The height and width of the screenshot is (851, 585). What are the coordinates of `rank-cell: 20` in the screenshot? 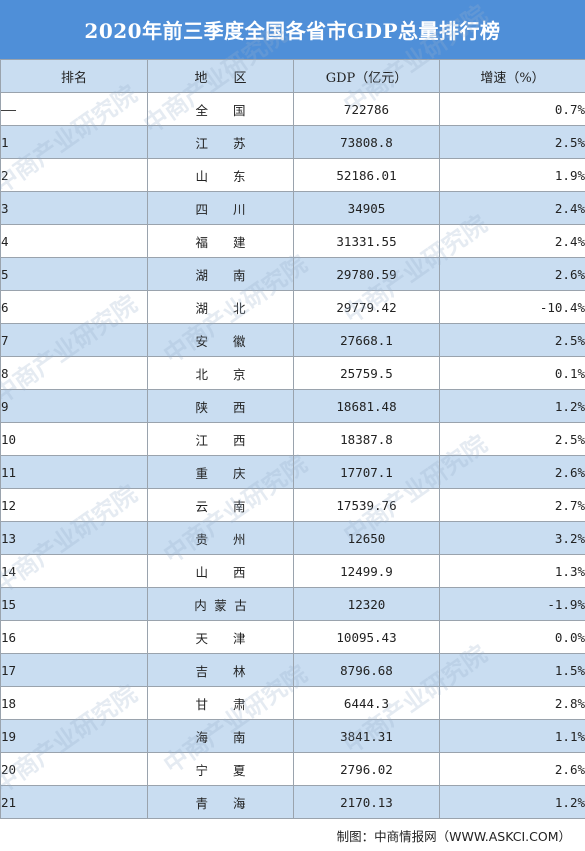 It's located at (74, 769).